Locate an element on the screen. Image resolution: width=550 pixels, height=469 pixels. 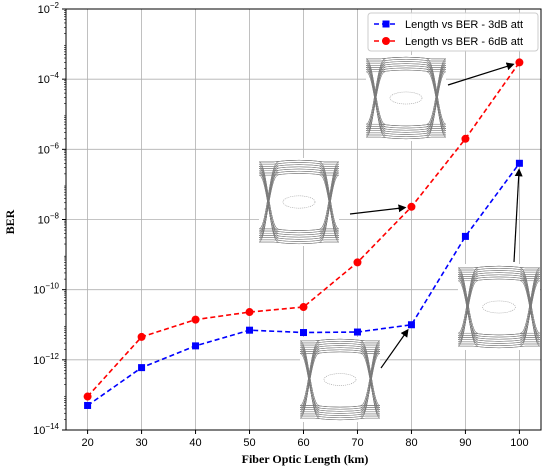
y-tick-label: 10⁻¹⁴ is located at coordinates (46, 429).